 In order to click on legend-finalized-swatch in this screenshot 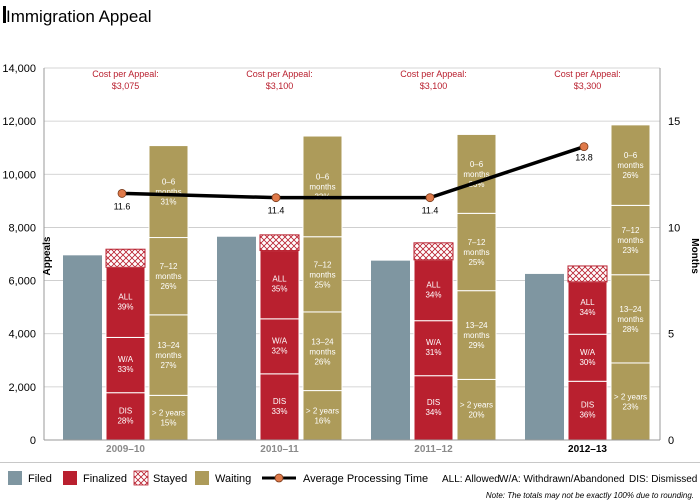, I will do `click(70, 478)`.